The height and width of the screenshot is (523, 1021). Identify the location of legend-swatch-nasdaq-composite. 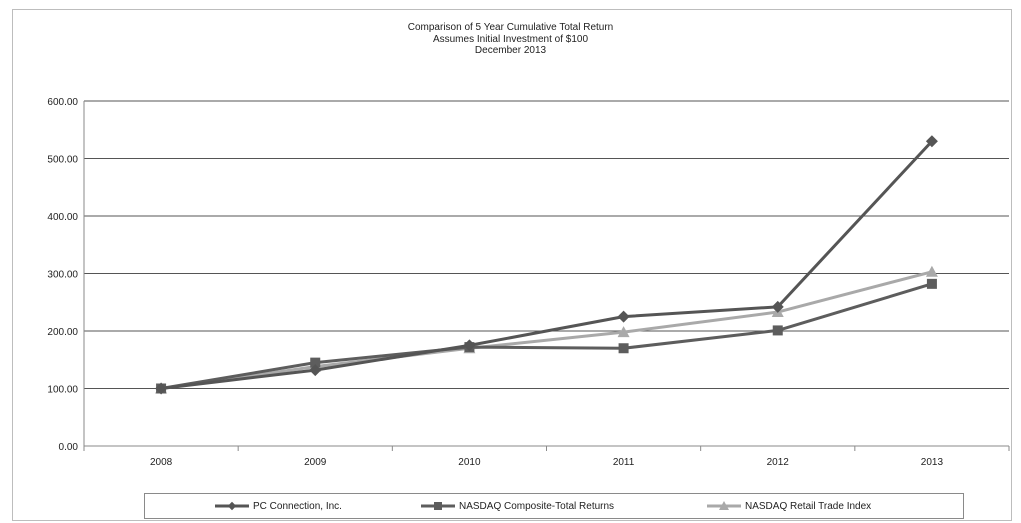
(438, 506).